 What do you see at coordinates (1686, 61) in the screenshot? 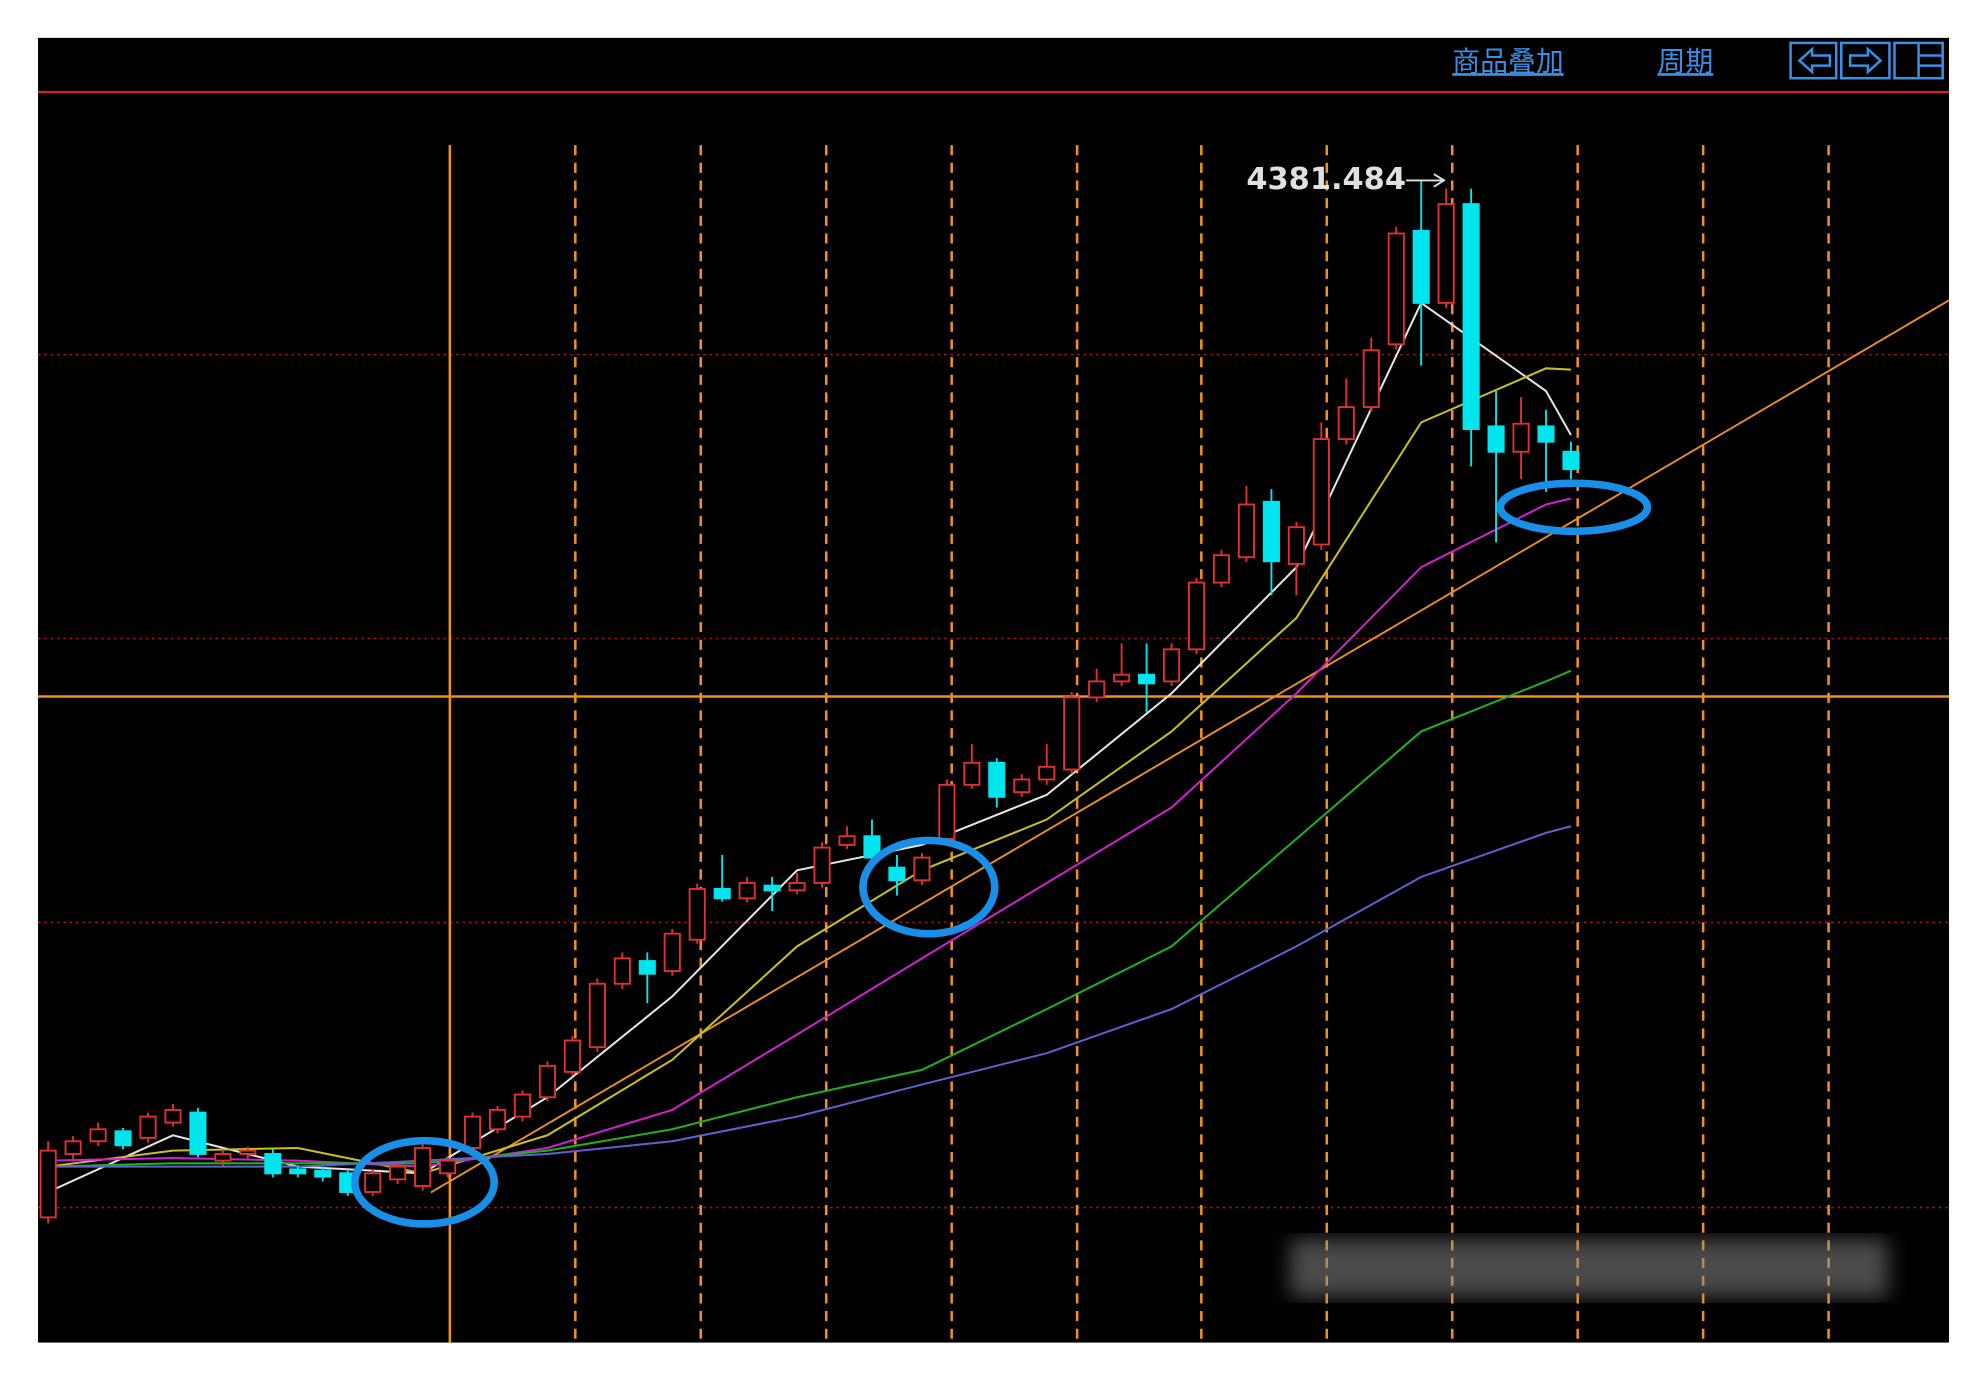
I see `period-button: 周期` at bounding box center [1686, 61].